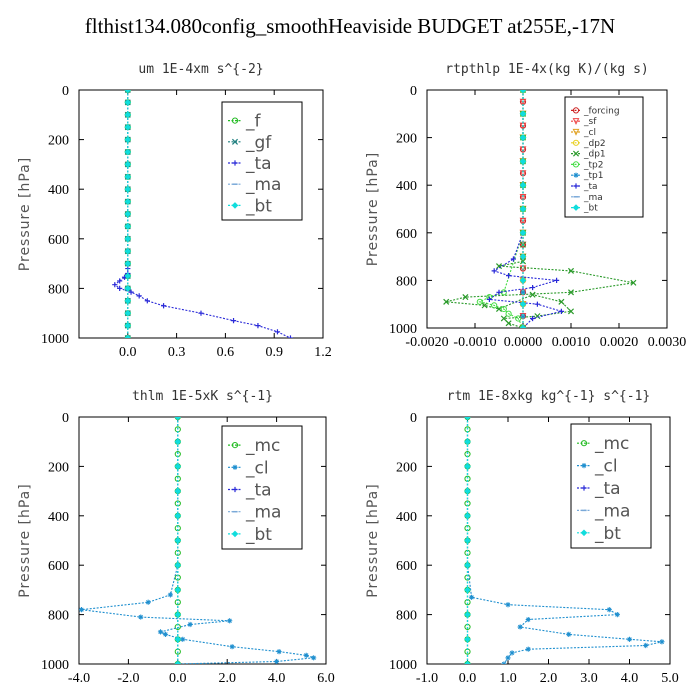 The height and width of the screenshot is (700, 700). What do you see at coordinates (619, 342) in the screenshot?
I see `x-tick-label: 0.0020` at bounding box center [619, 342].